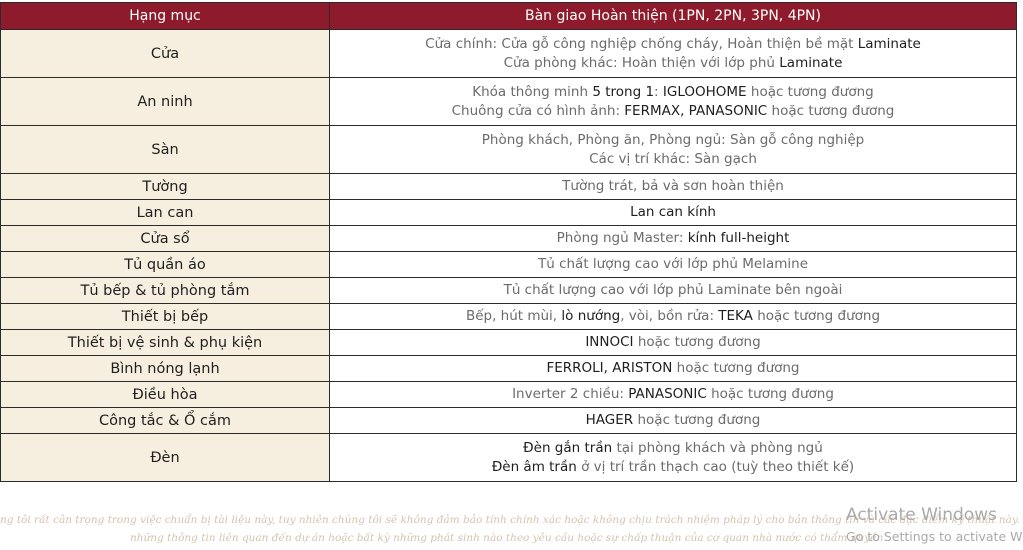 The height and width of the screenshot is (550, 1023). What do you see at coordinates (641, 62) in the screenshot?
I see `spec-text: Cửa phòng khác: Hoàn thiện với lớp phủ` at bounding box center [641, 62].